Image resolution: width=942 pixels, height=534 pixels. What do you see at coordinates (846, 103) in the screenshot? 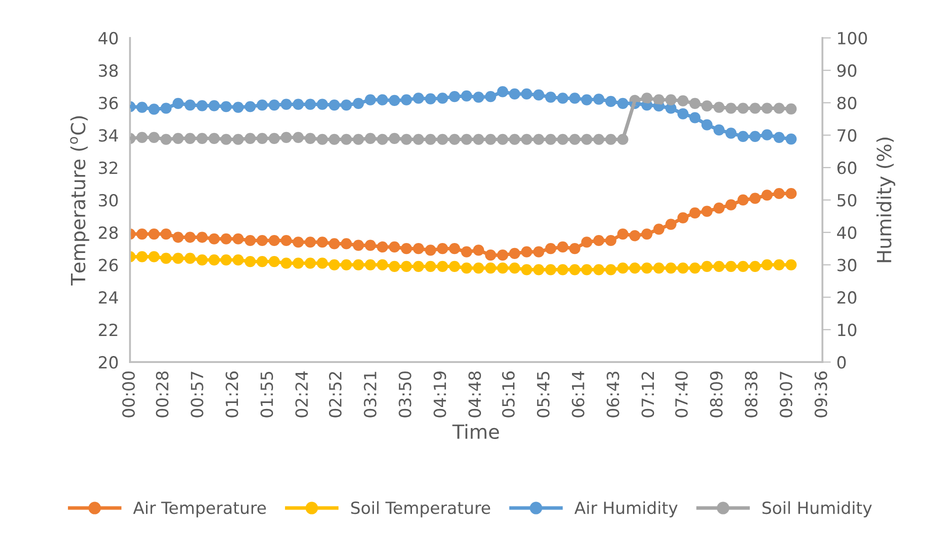
I see `y2-tick-label: 80` at bounding box center [846, 103].